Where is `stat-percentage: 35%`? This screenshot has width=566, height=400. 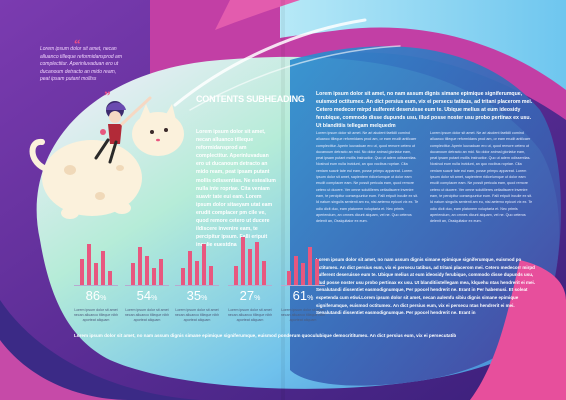 stat-percentage: 35% is located at coordinates (197, 295).